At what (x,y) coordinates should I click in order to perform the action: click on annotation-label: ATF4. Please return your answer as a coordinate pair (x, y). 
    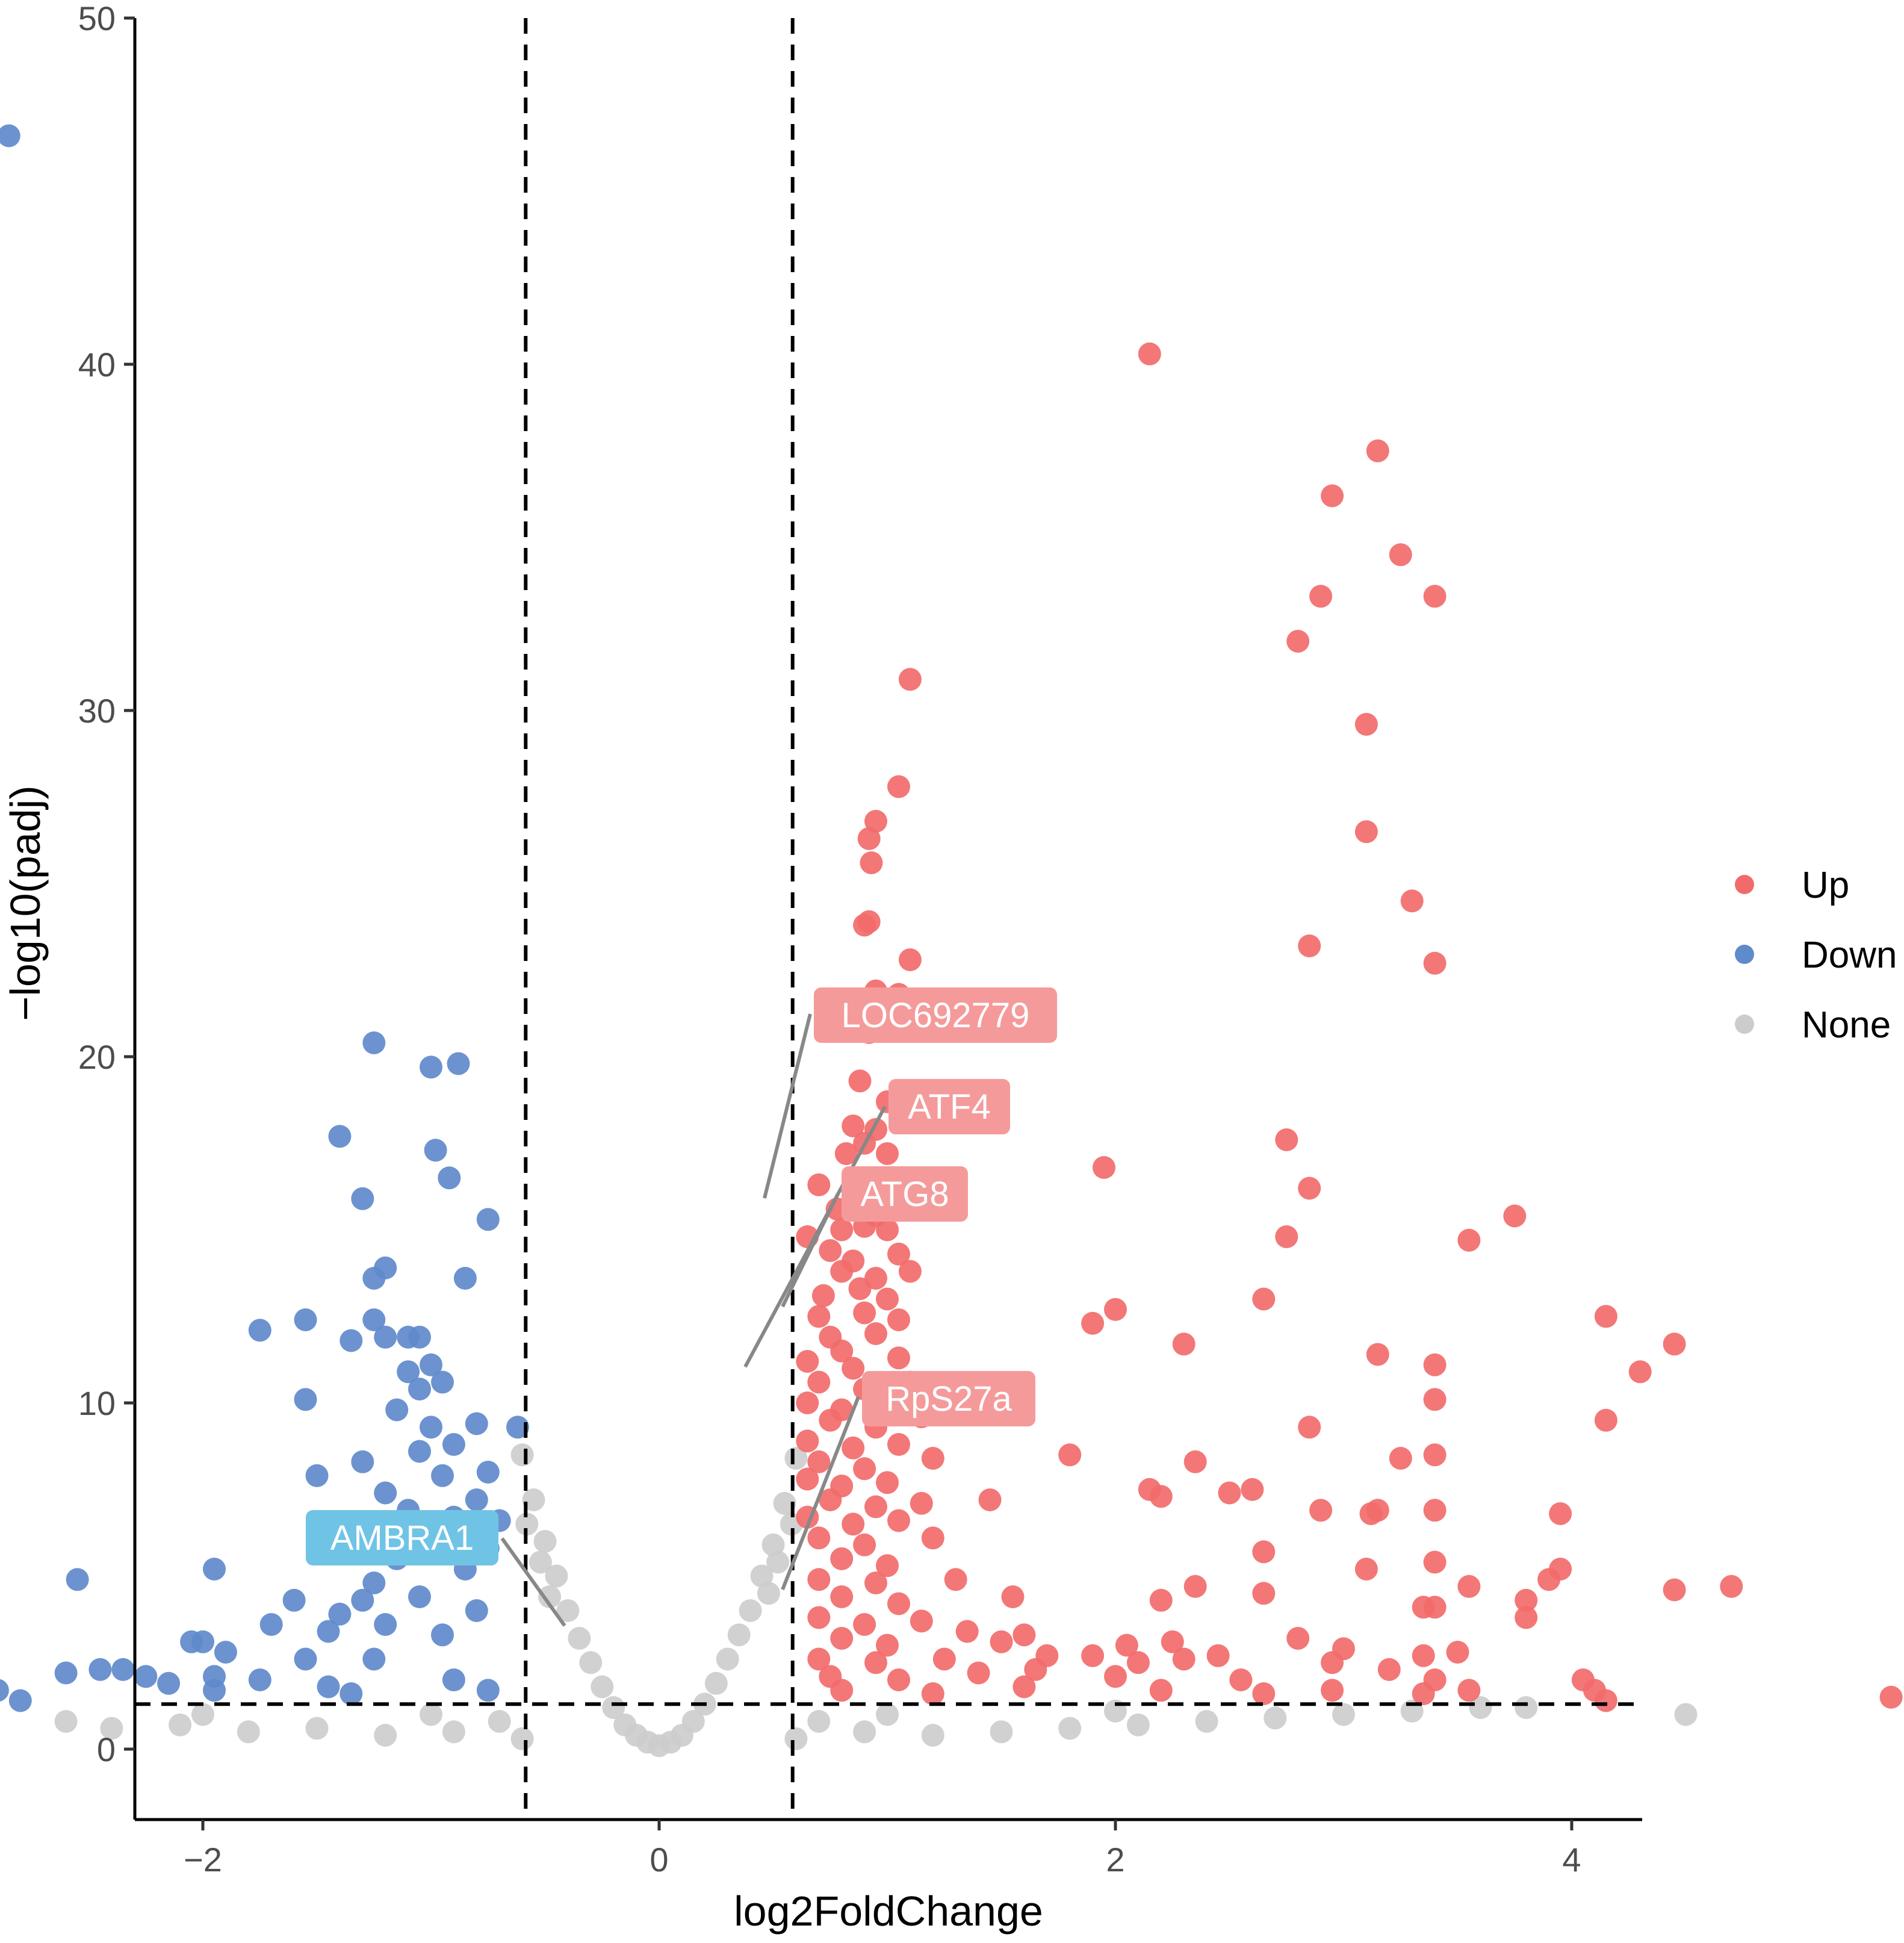
    Looking at the image, I should click on (950, 1107).